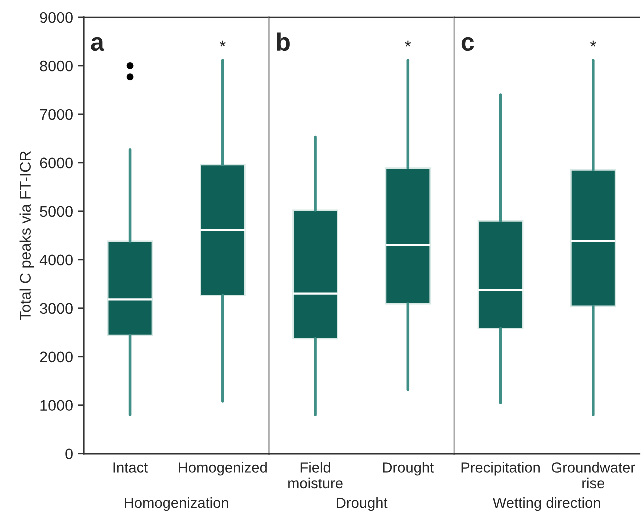 The width and height of the screenshot is (641, 514). Describe the element at coordinates (131, 467) in the screenshot. I see `x-tick-label: Intact` at that location.